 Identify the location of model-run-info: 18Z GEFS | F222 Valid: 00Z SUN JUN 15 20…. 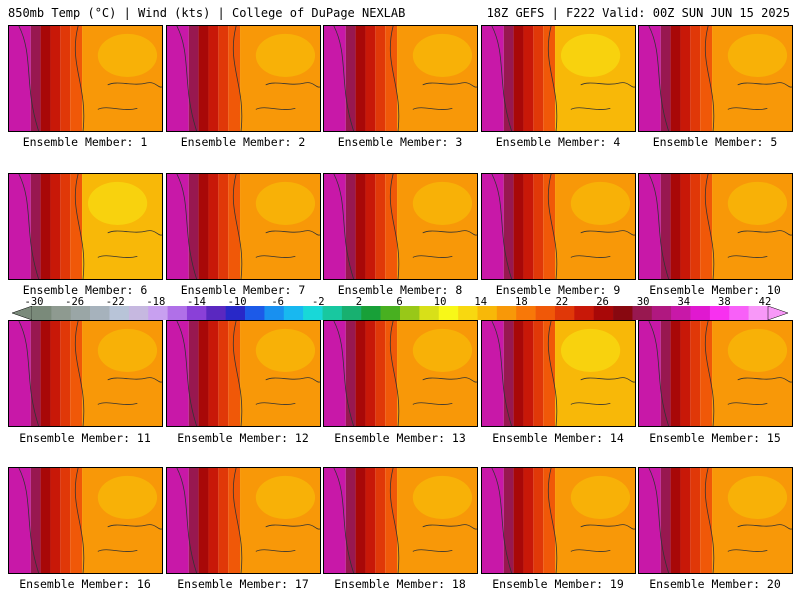
(638, 13).